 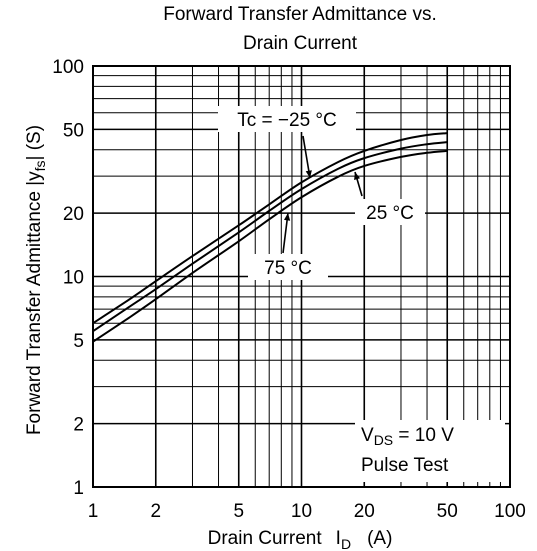 I want to click on y-axis-label-unit: | (S), so click(x=34, y=143).